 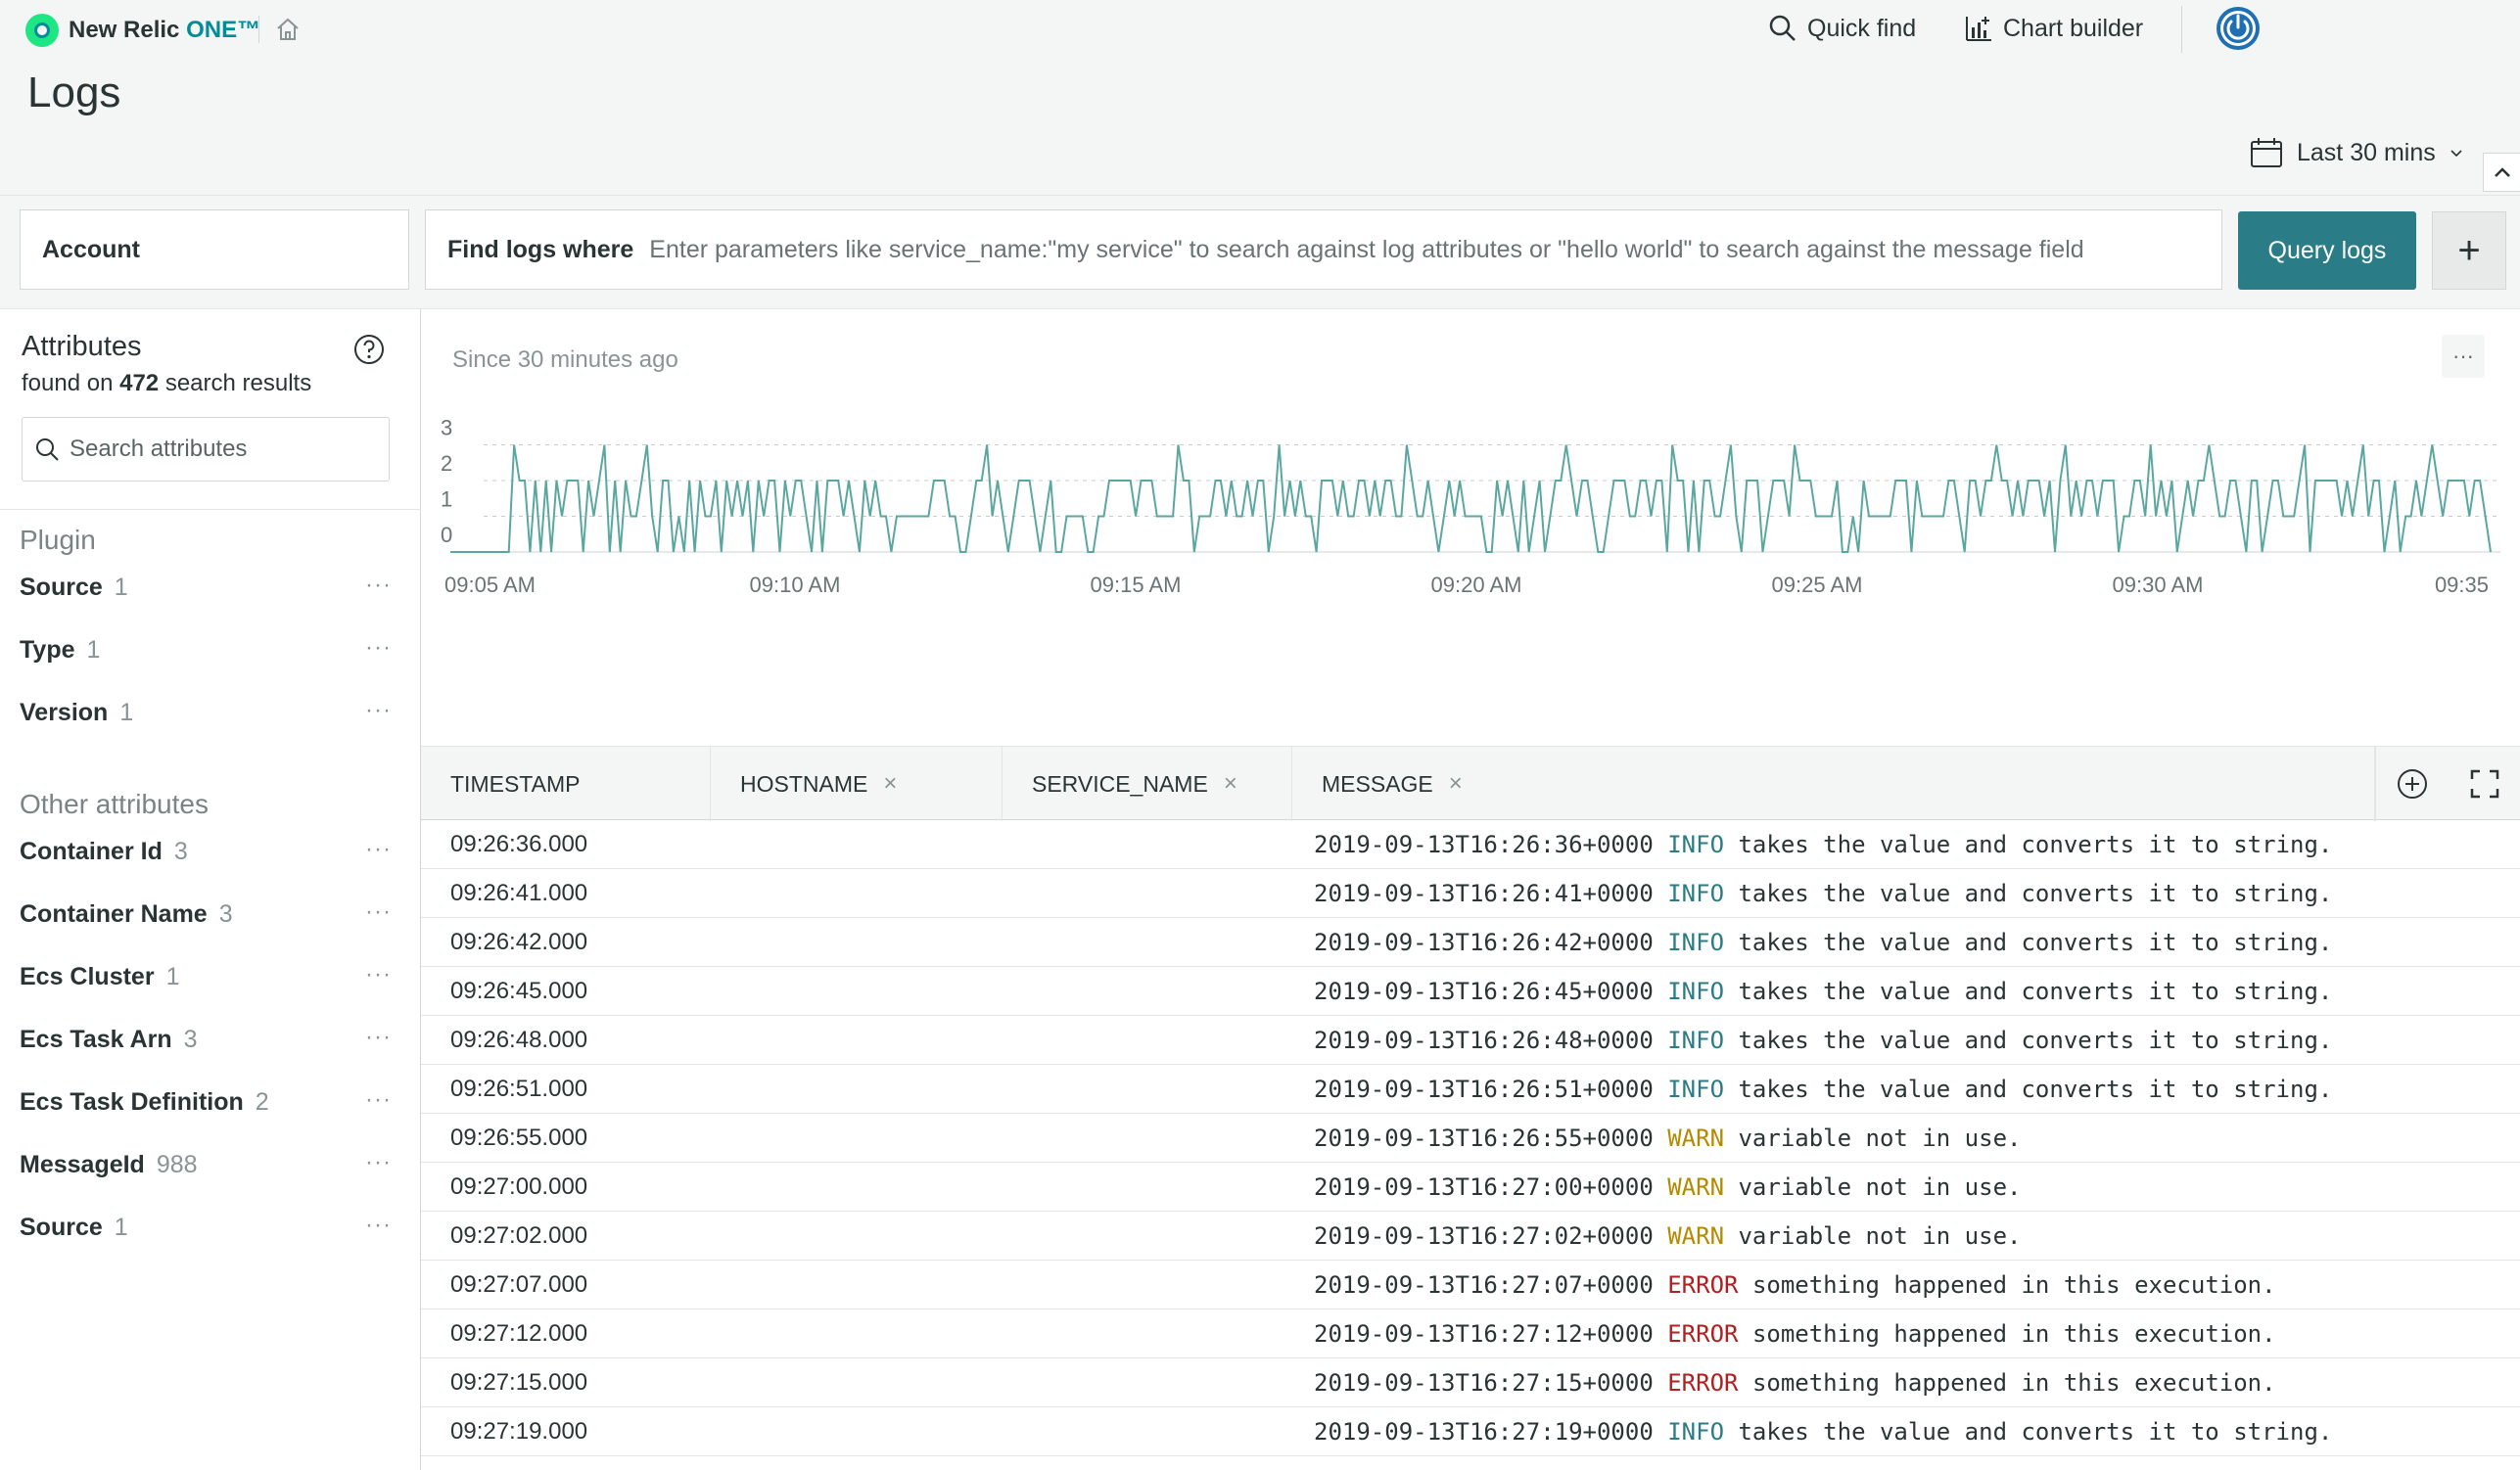 I want to click on attribute-count: 1, so click(x=121, y=1227).